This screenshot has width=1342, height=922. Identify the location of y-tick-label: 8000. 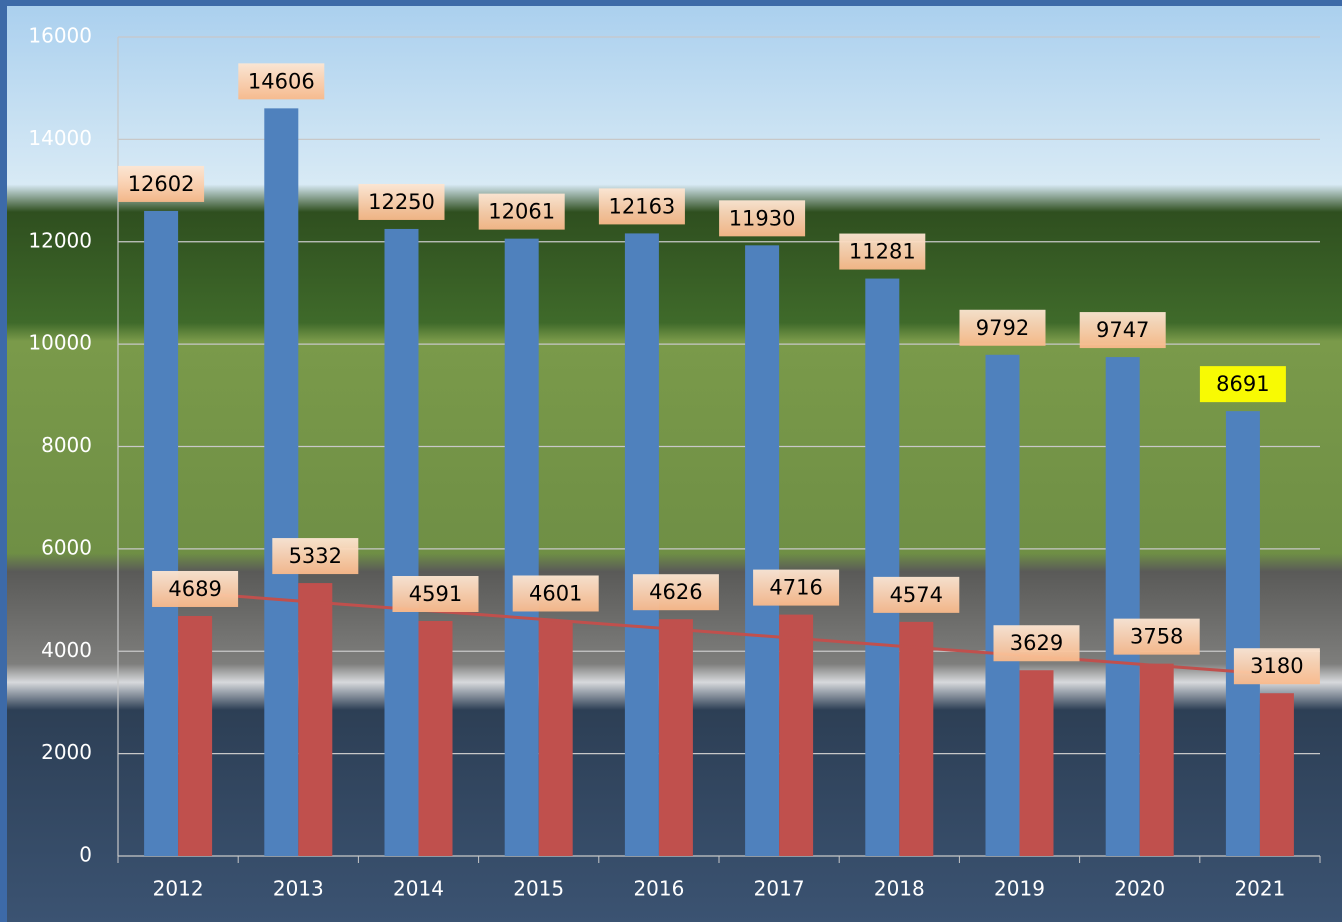
(66, 445).